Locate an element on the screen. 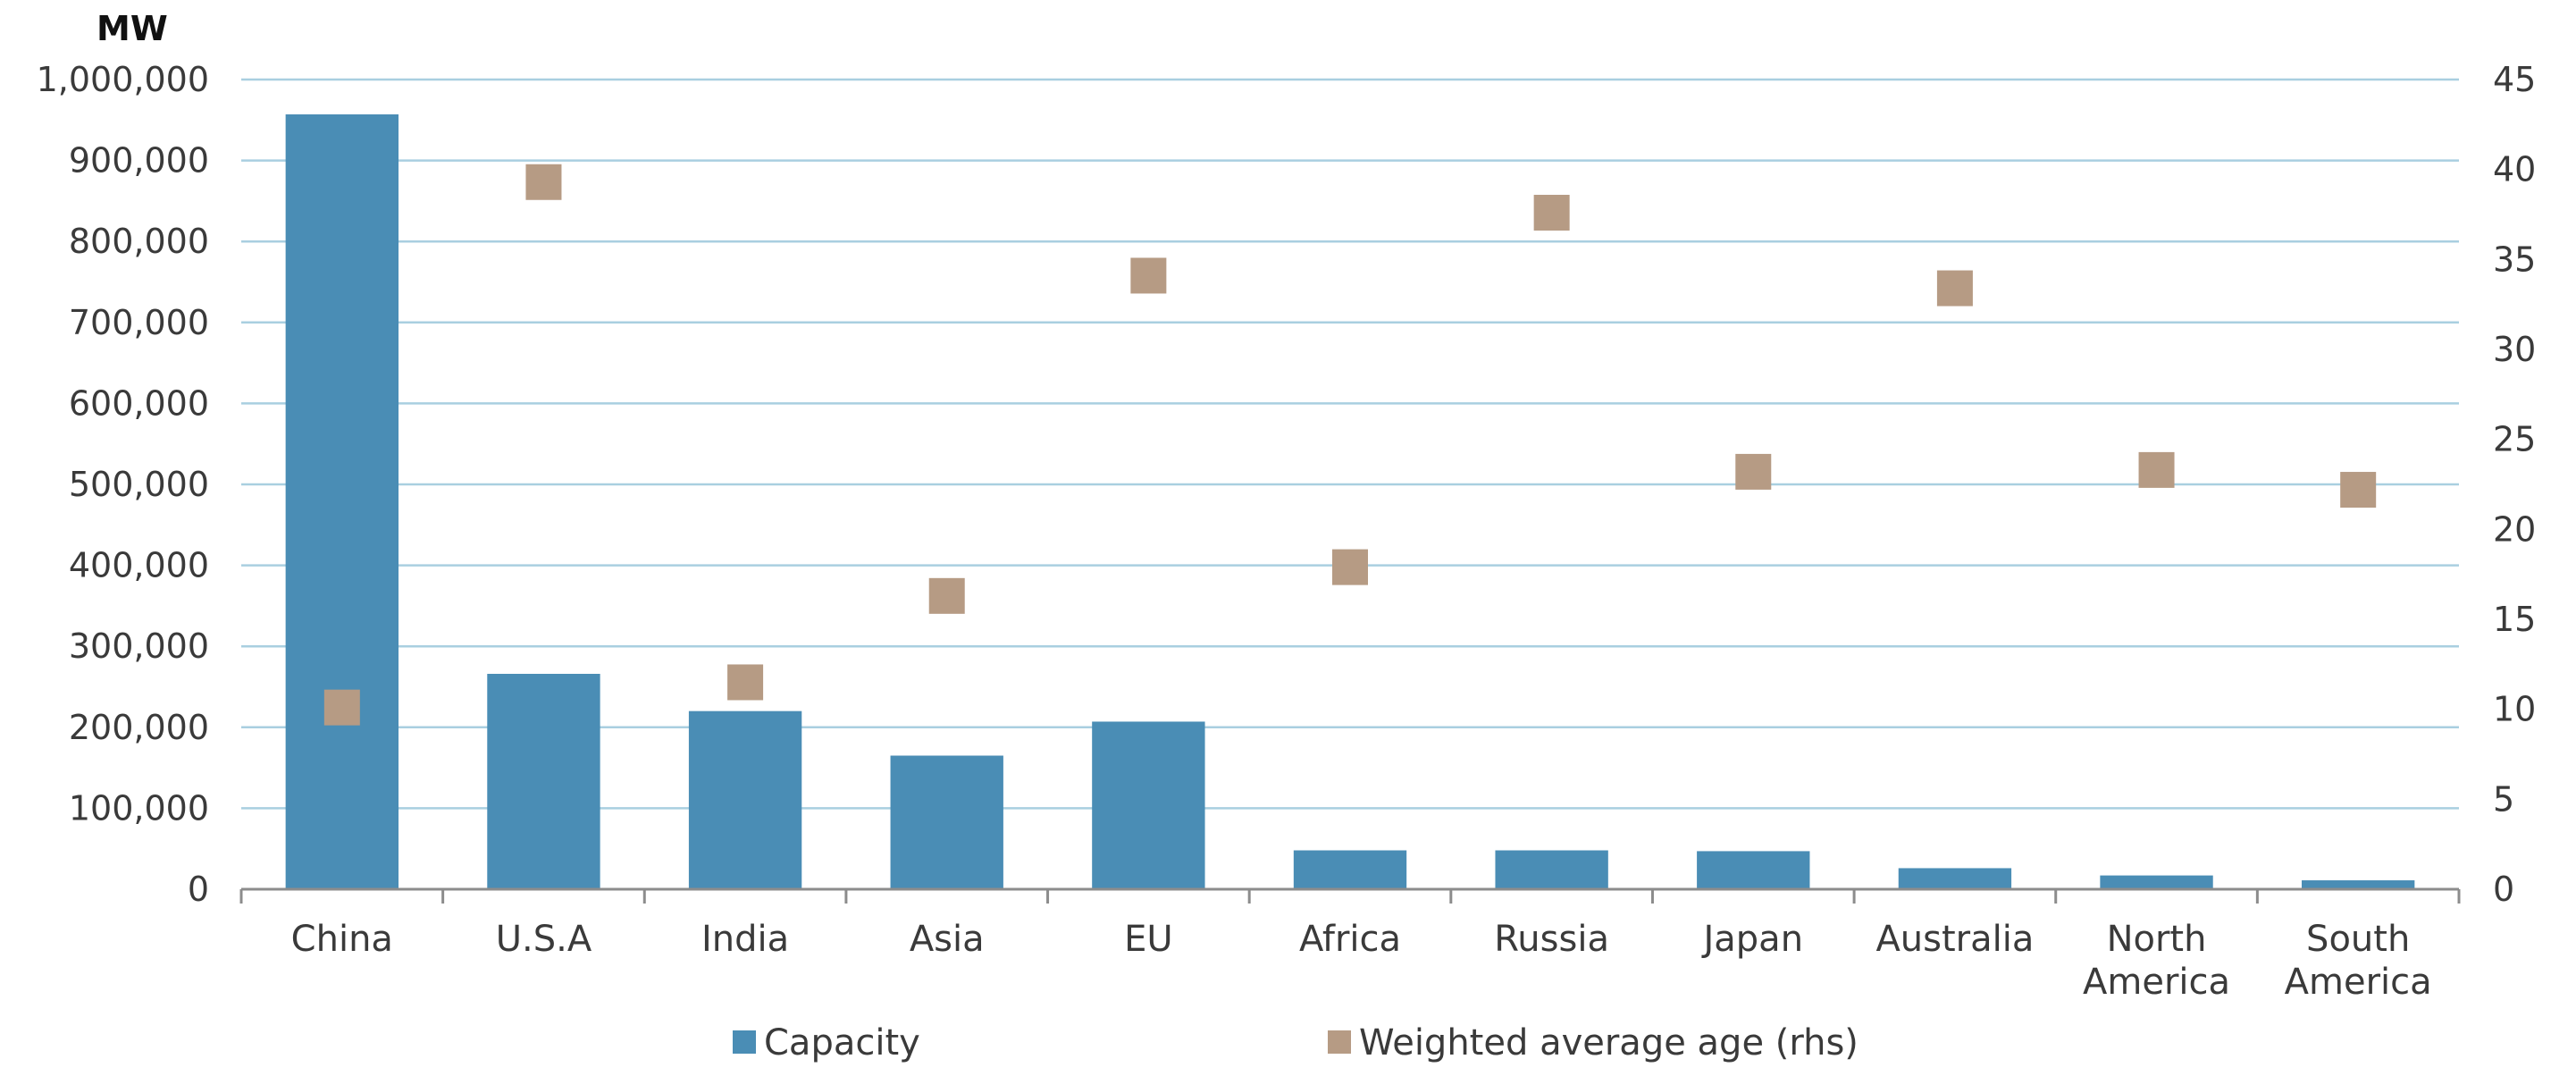 This screenshot has width=2576, height=1076. right-tick-label: 15 is located at coordinates (2514, 619).